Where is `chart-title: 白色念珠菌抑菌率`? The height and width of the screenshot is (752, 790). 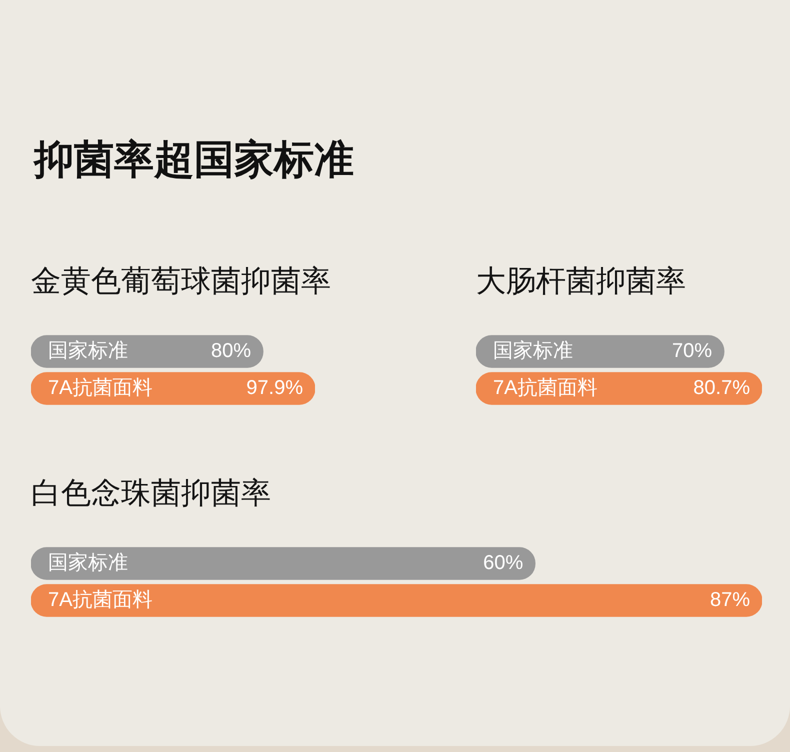
chart-title: 白色念珠菌抑菌率 is located at coordinates (151, 494).